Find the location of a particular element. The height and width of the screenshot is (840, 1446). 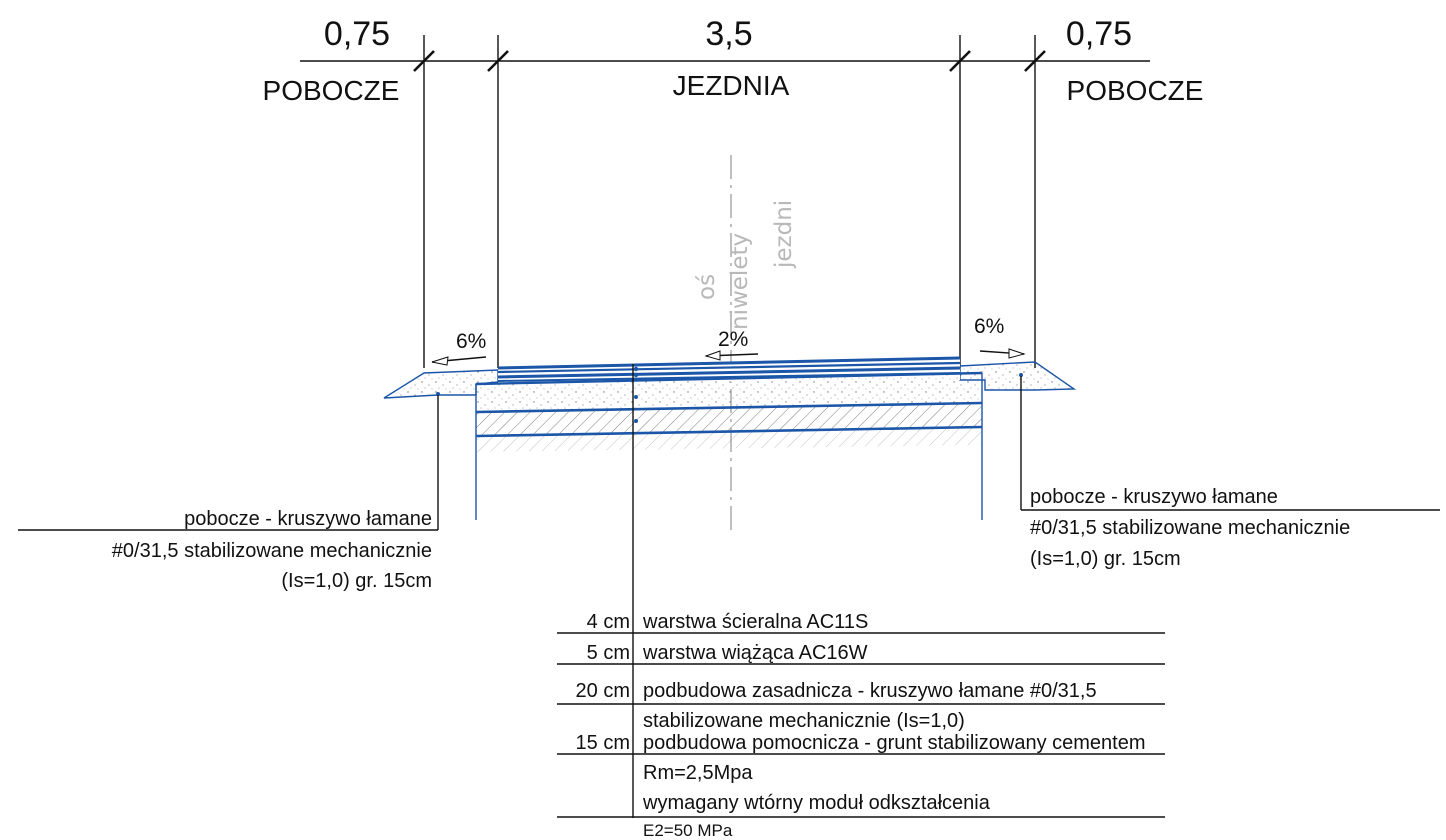

layer-description-cont: Rm=2,5Mpa is located at coordinates (698, 773).